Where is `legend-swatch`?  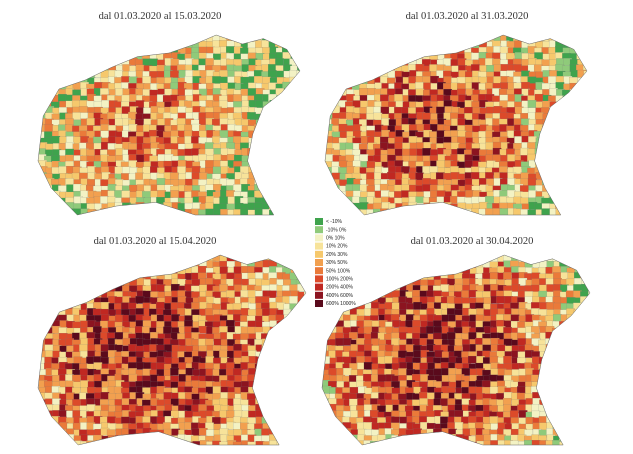
legend-swatch is located at coordinates (319, 303).